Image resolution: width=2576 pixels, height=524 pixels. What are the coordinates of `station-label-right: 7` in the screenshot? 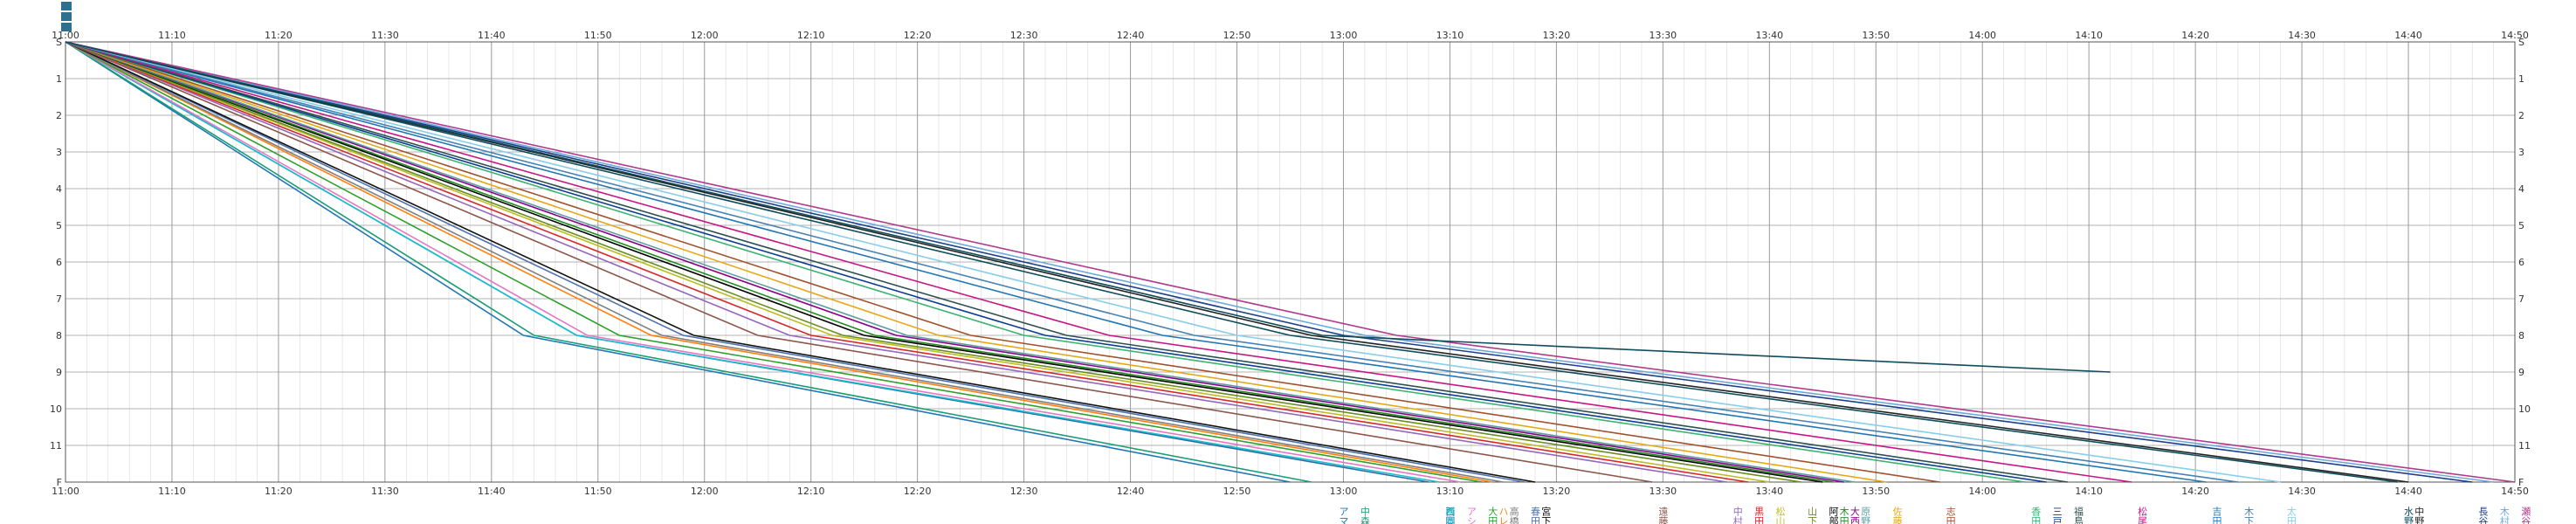 It's located at (2521, 299).